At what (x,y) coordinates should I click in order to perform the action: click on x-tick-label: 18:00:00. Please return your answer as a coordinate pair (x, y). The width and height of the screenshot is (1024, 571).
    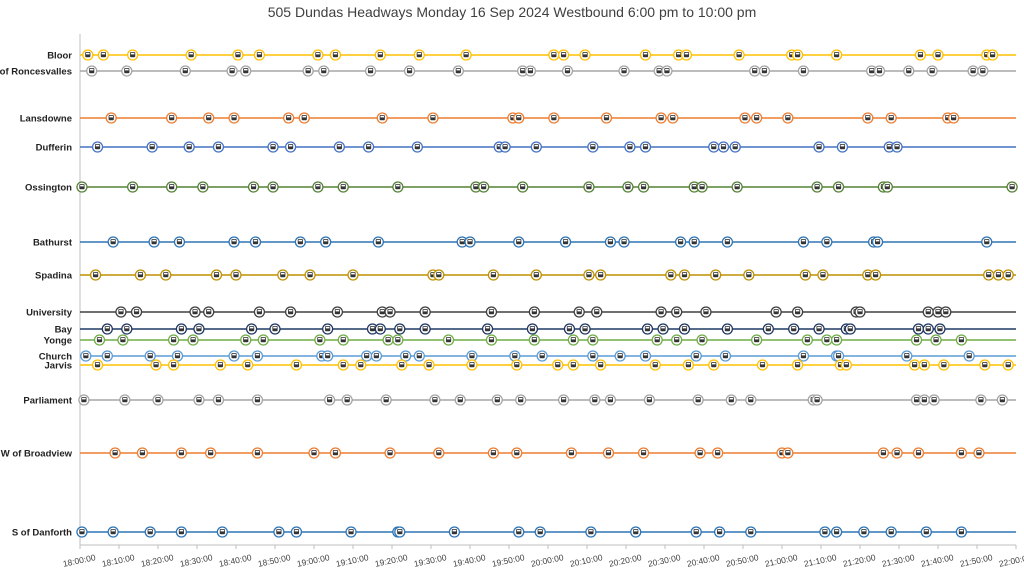
    Looking at the image, I should click on (79, 560).